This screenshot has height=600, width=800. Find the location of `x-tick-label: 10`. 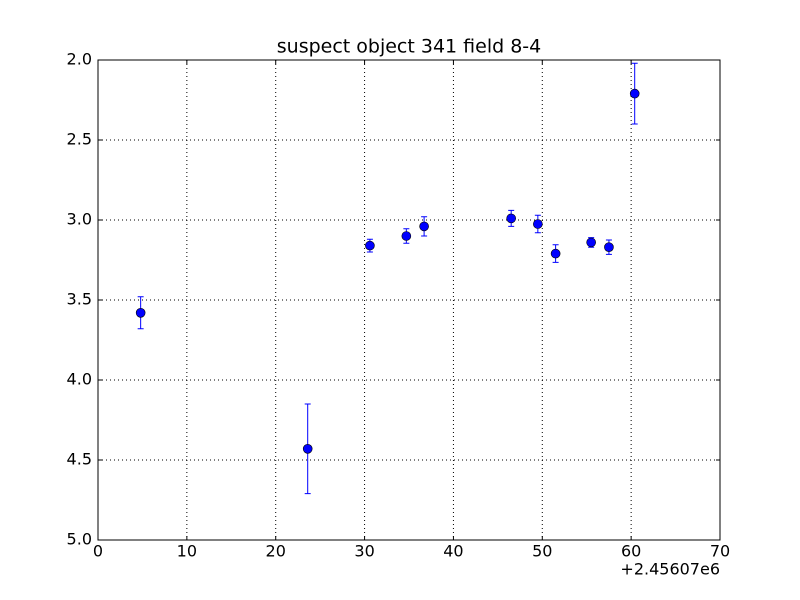

x-tick-label: 10 is located at coordinates (187, 551).